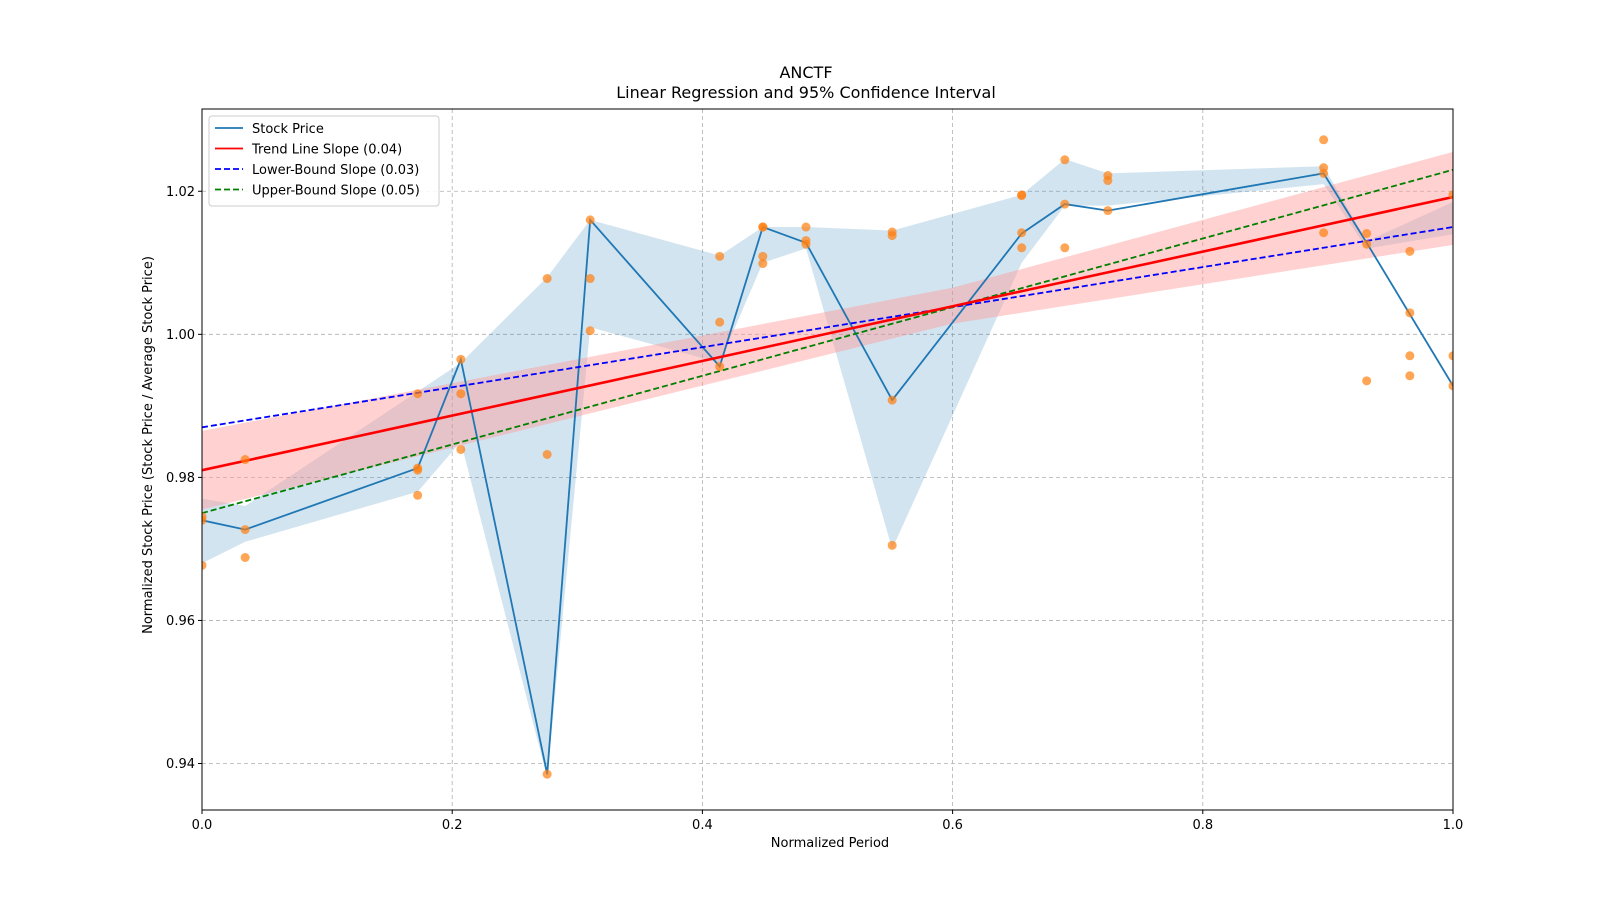 The image size is (1600, 900). What do you see at coordinates (180, 621) in the screenshot?
I see `y-tick-label: 0.96` at bounding box center [180, 621].